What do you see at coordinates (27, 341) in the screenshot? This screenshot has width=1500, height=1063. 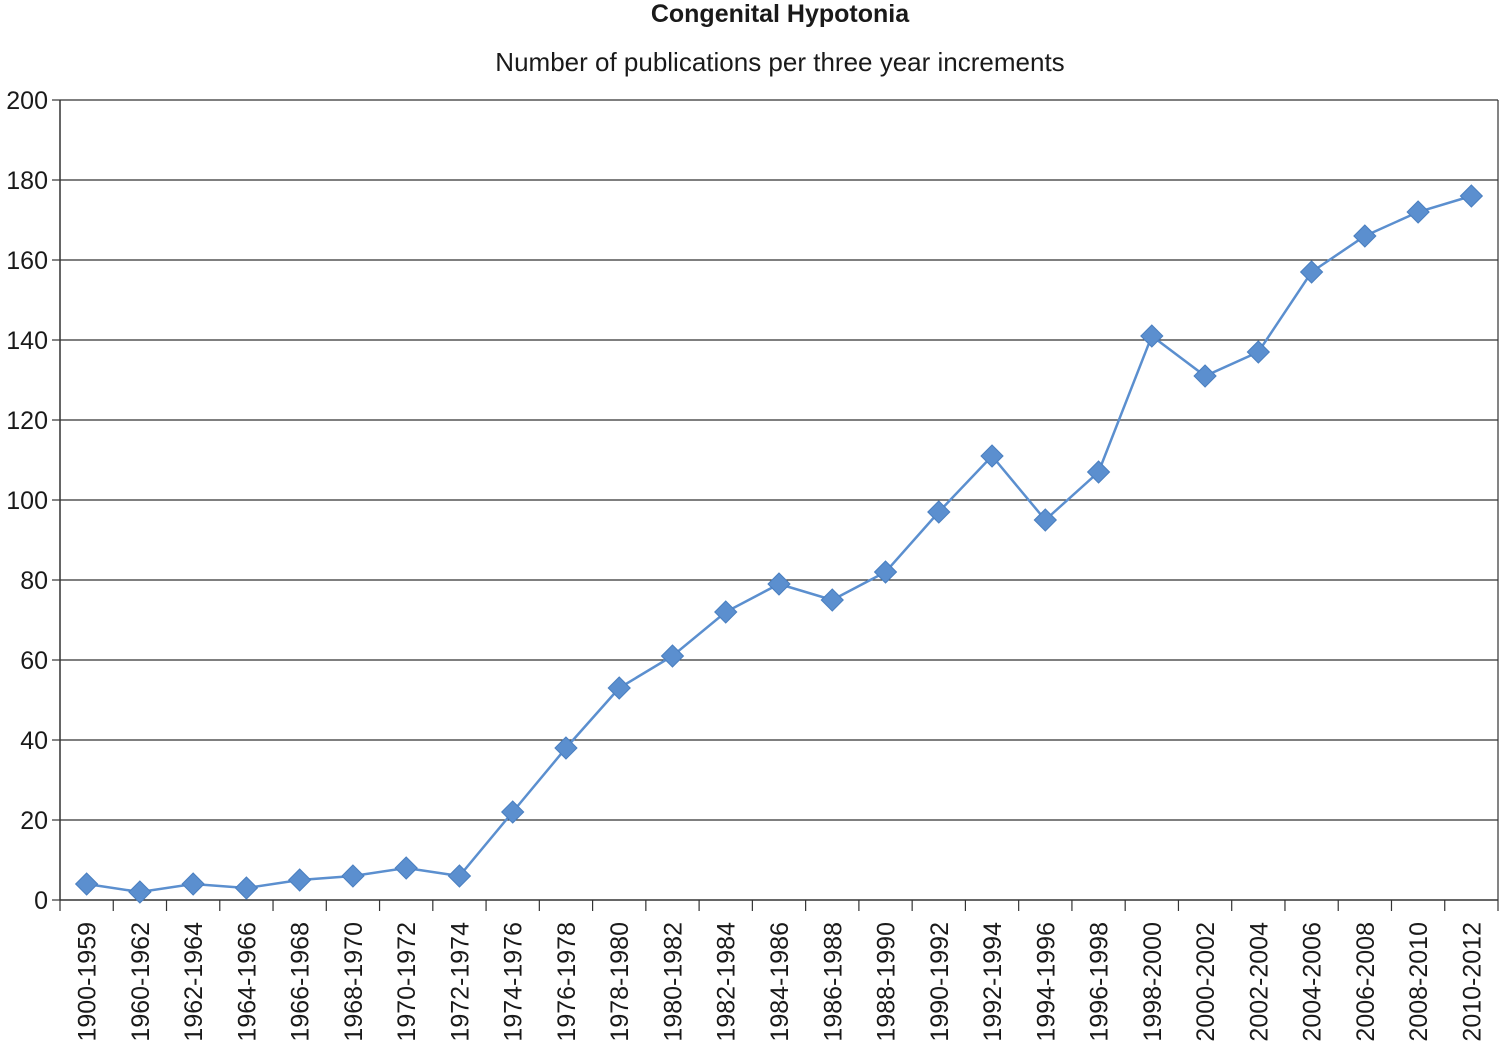 I see `y-tick-label: 140` at bounding box center [27, 341].